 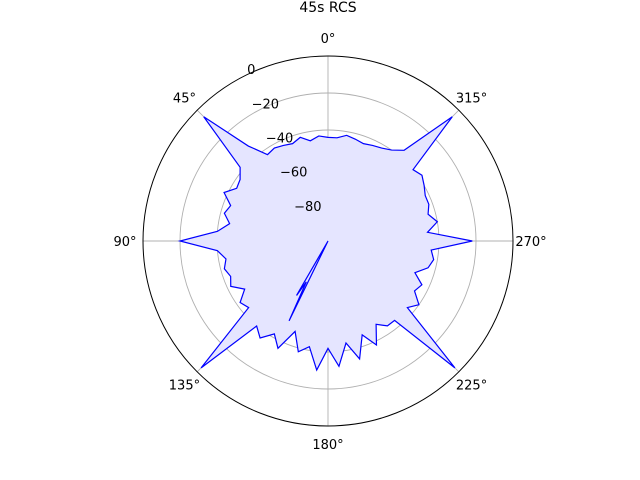 What do you see at coordinates (293, 173) in the screenshot?
I see `radial-tick-label: −60` at bounding box center [293, 173].